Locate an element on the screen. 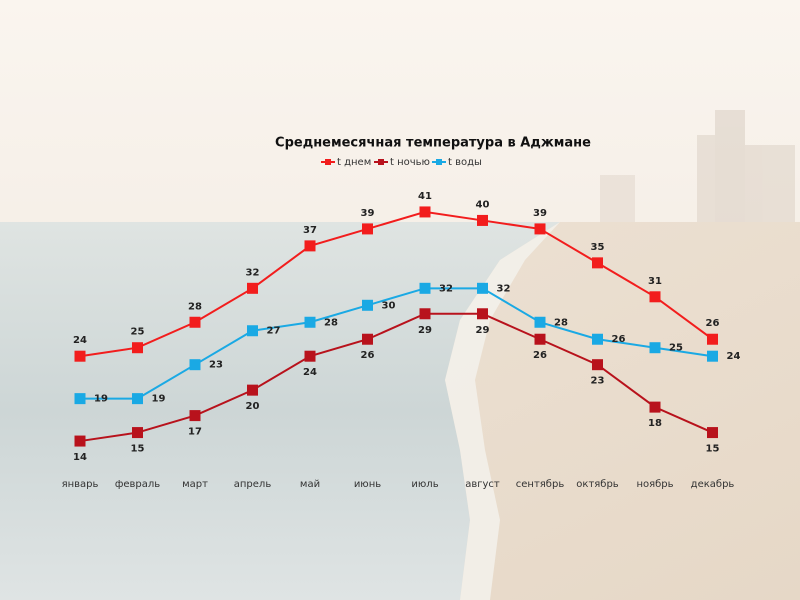  x-tick-label: май is located at coordinates (310, 484).